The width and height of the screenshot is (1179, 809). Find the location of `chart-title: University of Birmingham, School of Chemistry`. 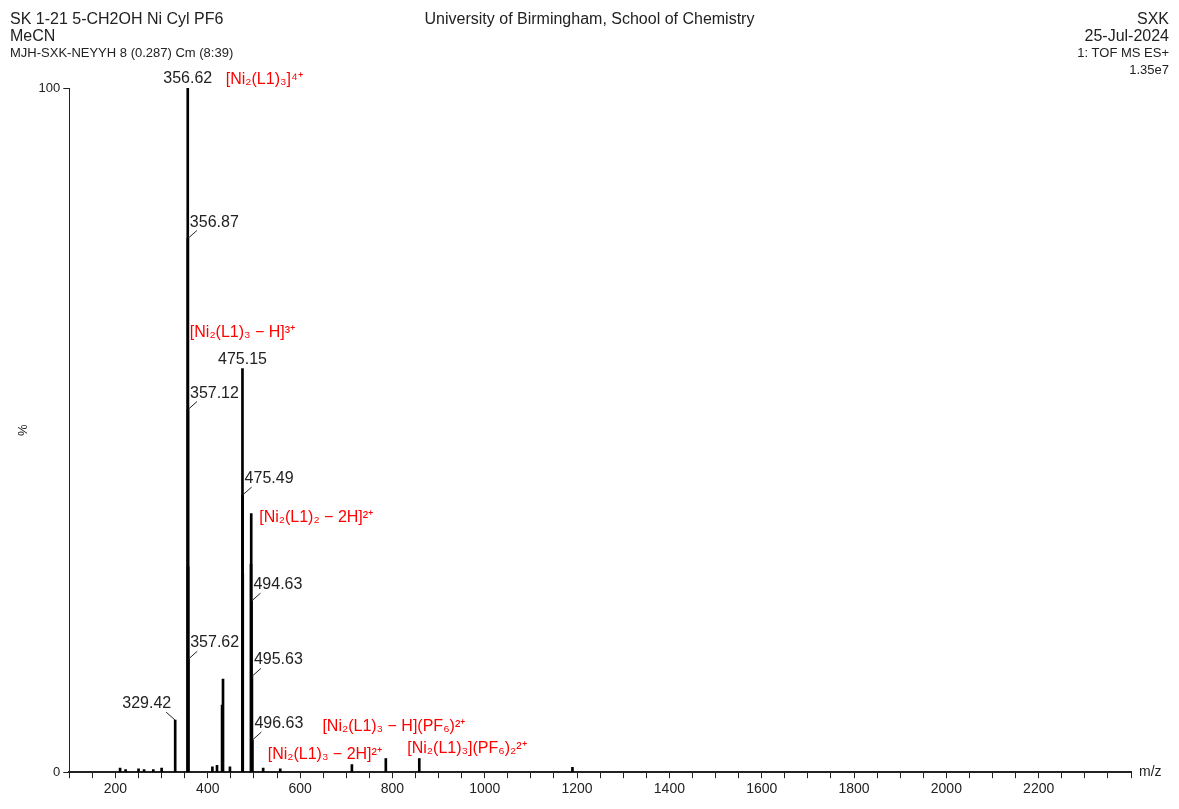

chart-title: University of Birmingham, School of Chemistry is located at coordinates (589, 19).